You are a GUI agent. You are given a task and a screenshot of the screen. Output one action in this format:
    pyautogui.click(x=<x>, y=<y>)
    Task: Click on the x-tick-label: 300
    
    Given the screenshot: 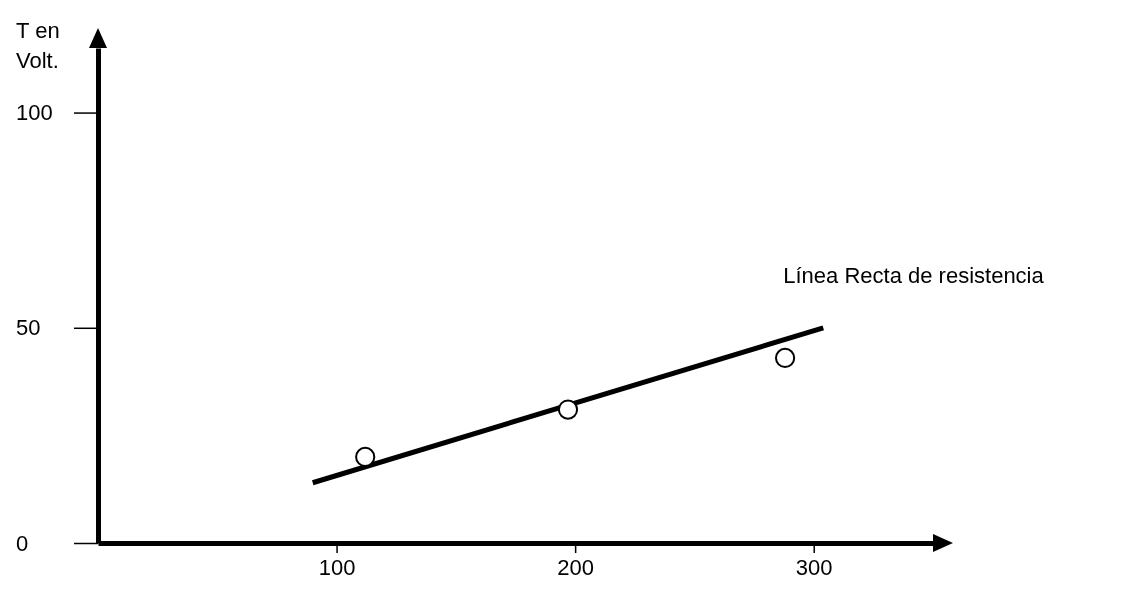 What is the action you would take?
    pyautogui.click(x=814, y=567)
    